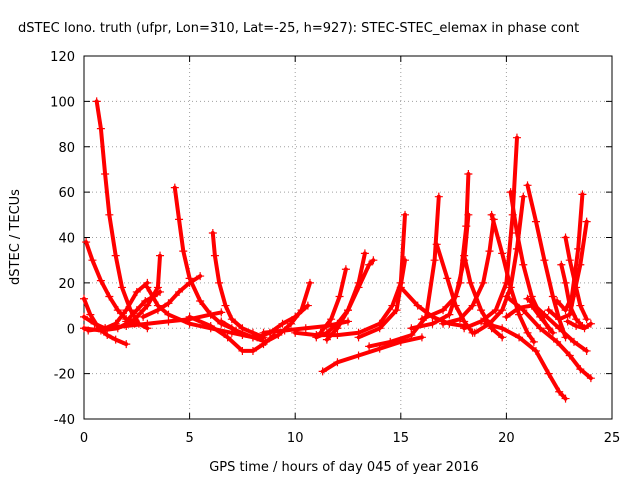 The width and height of the screenshot is (640, 480). Describe the element at coordinates (344, 467) in the screenshot. I see `x-axis-label: GPS time / hours of day 045 of year 2016` at that location.